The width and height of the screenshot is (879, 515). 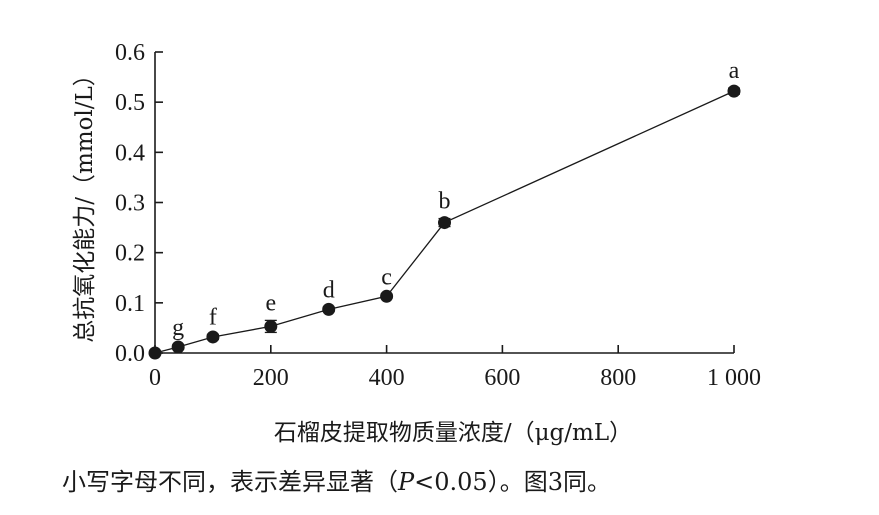 What do you see at coordinates (130, 354) in the screenshot?
I see `y-tick-label: 0.0` at bounding box center [130, 354].